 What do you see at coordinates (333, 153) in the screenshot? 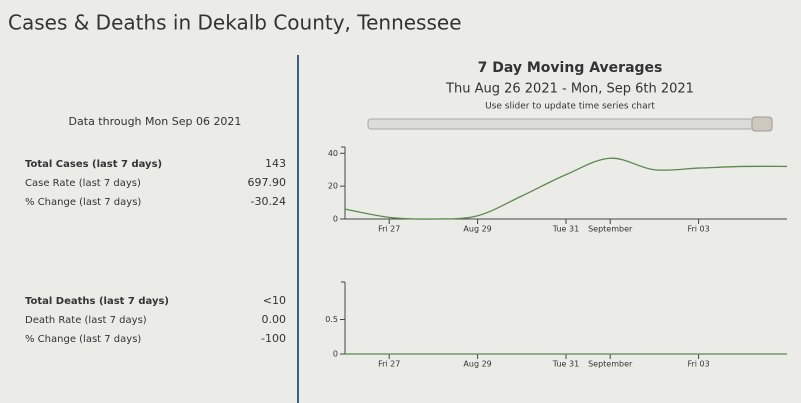
I see `y-tick-label: 40` at bounding box center [333, 153].